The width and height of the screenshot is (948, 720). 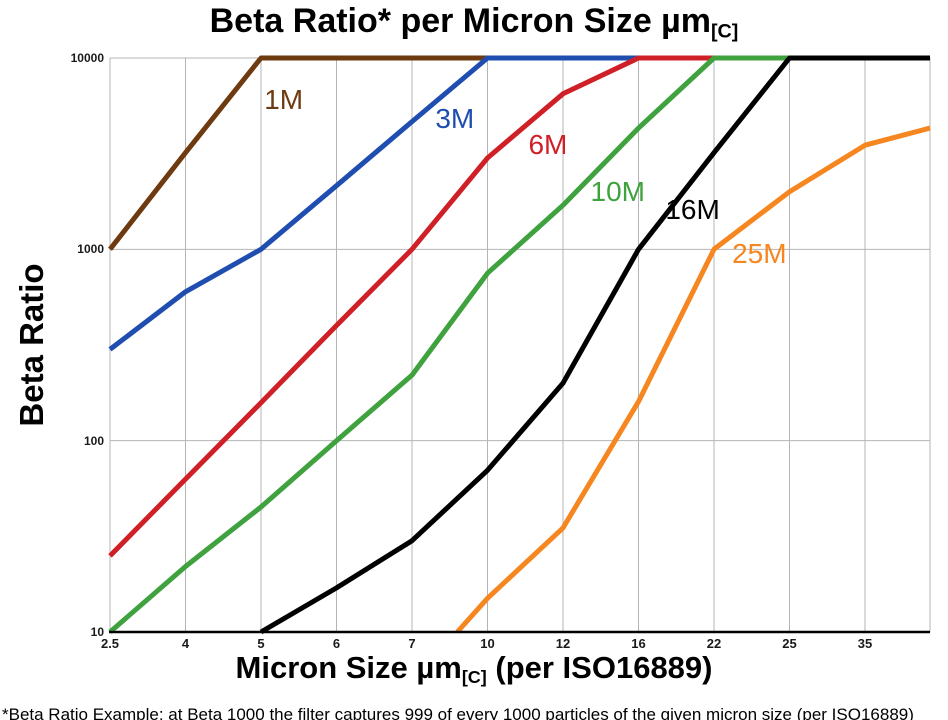 I want to click on x-tick-label: 4, so click(x=185, y=643).